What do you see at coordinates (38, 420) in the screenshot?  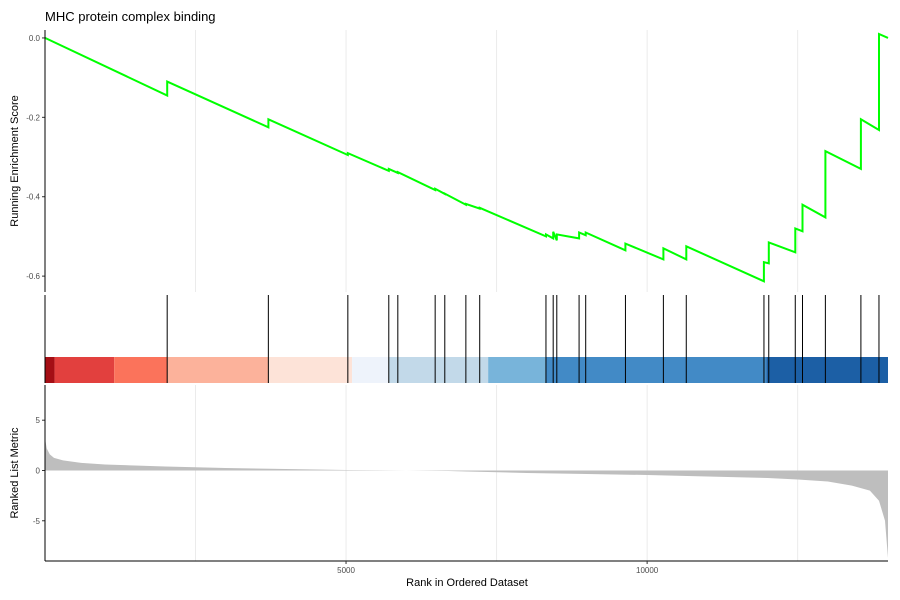 I see `rlm-y-tick-label-0: 5` at bounding box center [38, 420].